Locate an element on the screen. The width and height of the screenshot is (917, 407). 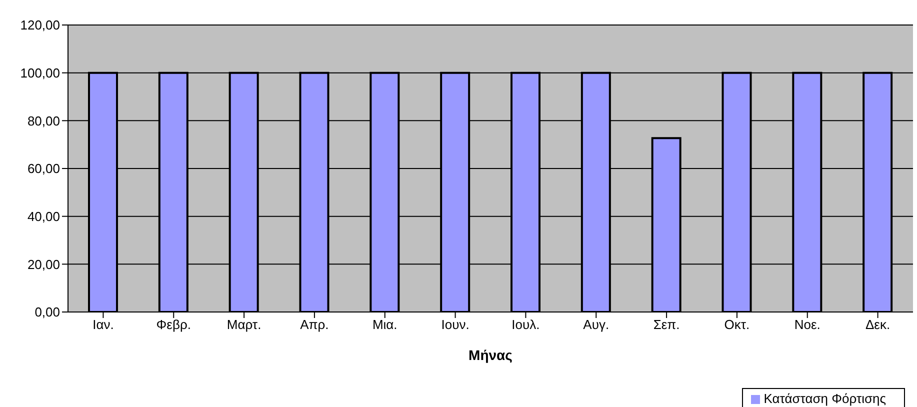
x-tick-label: Φεβρ. is located at coordinates (173, 324).